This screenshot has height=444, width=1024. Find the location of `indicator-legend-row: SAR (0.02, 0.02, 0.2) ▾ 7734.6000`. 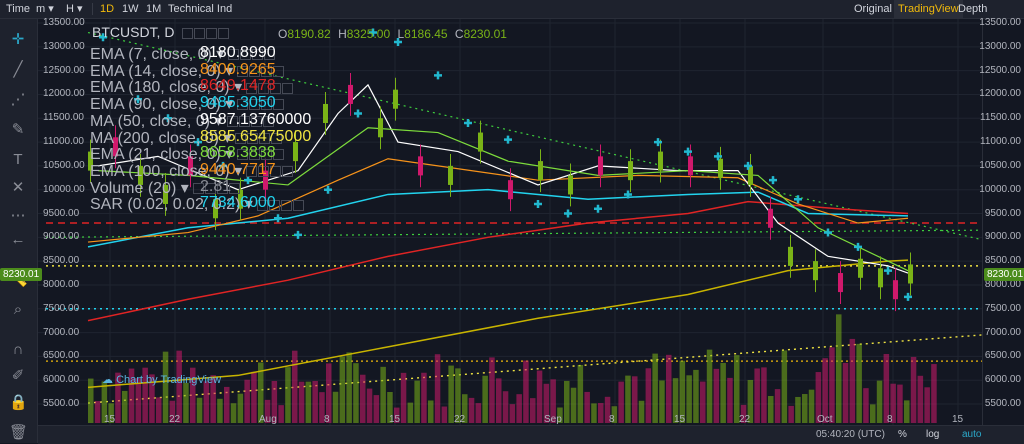

indicator-legend-row: SAR (0.02, 0.02, 0.2) ▾ 7734.6000 is located at coordinates (197, 203).